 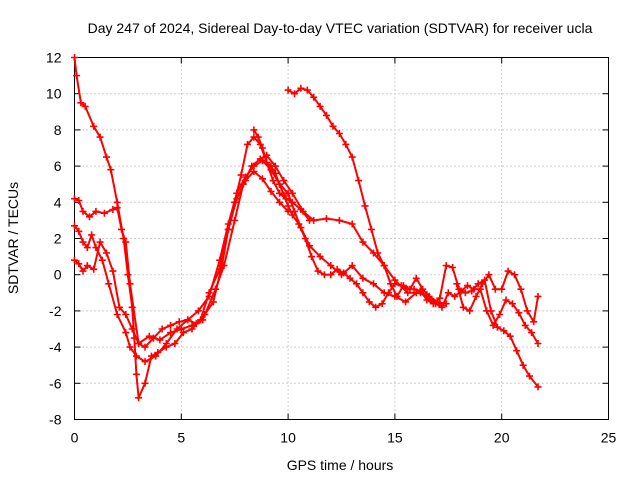 I want to click on x-tick-label: 15, so click(x=395, y=438).